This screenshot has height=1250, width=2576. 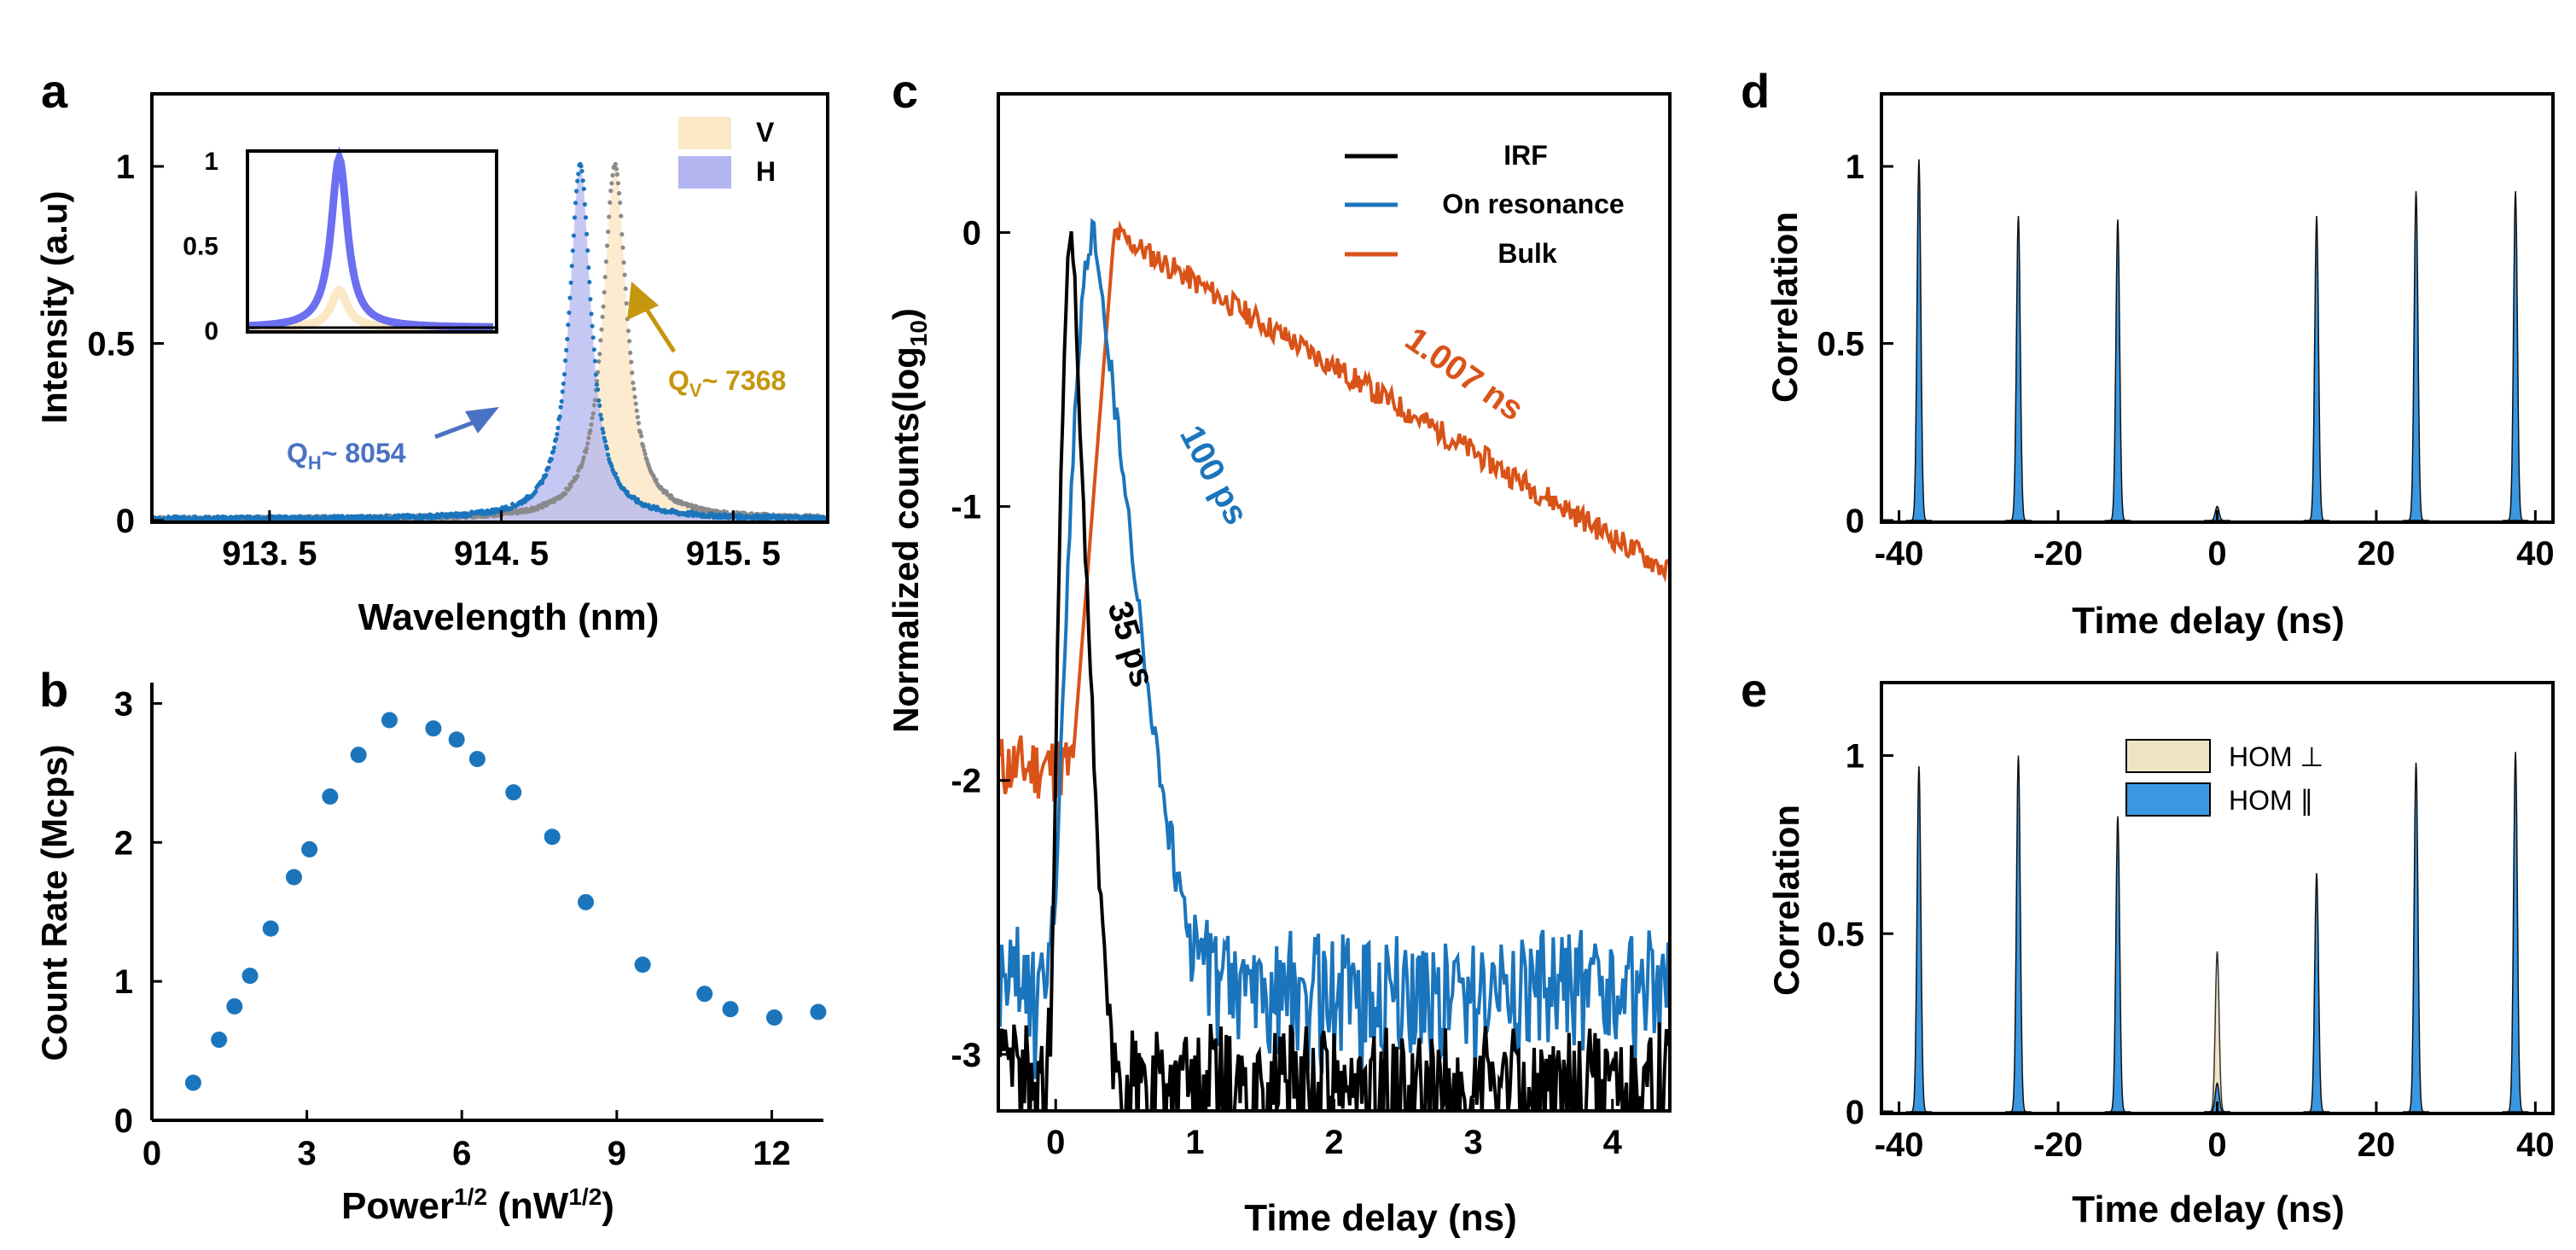 What do you see at coordinates (315, 463) in the screenshot?
I see `qh-sub: H` at bounding box center [315, 463].